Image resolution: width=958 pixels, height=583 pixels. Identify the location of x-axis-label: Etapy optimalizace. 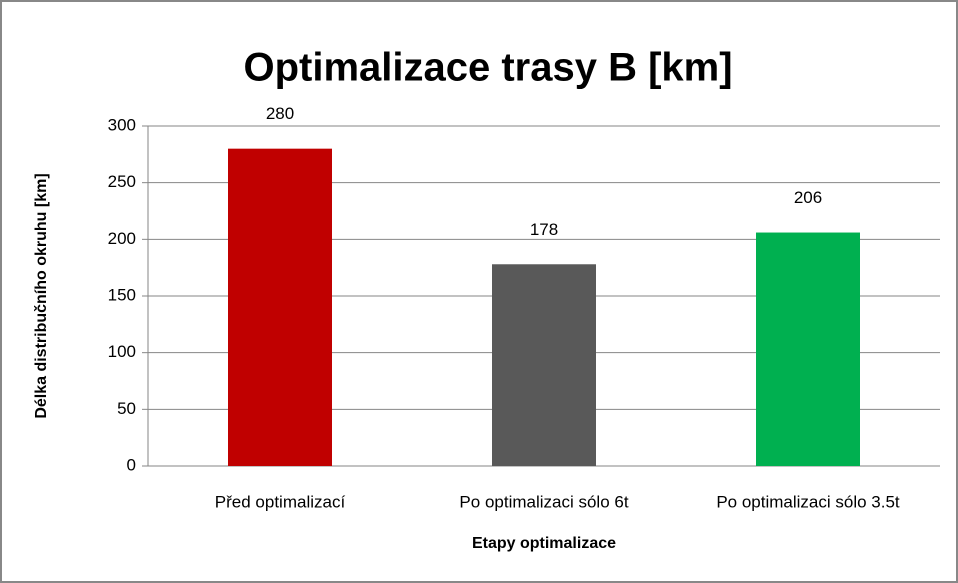
(544, 543).